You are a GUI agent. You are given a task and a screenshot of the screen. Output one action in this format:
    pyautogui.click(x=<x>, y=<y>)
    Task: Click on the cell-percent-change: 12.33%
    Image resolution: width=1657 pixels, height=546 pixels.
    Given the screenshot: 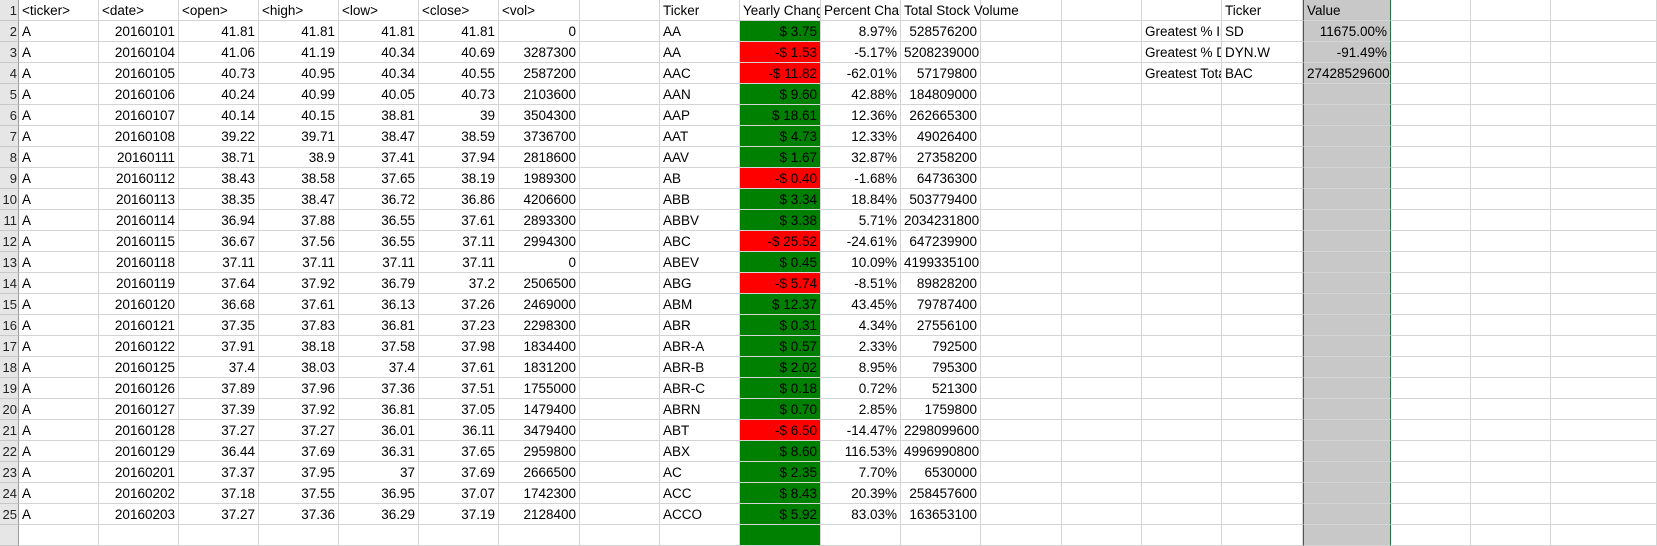 What is the action you would take?
    pyautogui.click(x=861, y=136)
    